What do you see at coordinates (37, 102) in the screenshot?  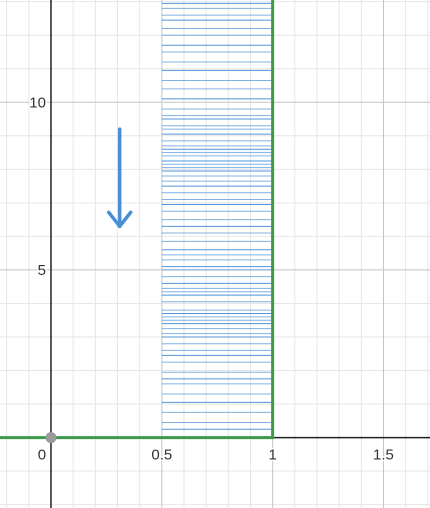 I see `y-tick-label: 10` at bounding box center [37, 102].